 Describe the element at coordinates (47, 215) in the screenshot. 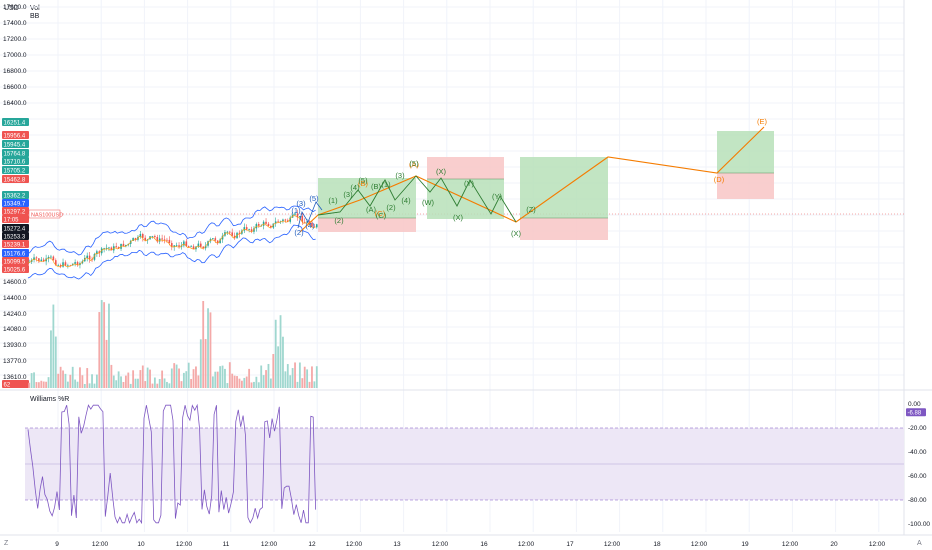

I see `symbol-label: NAS100USD` at that location.